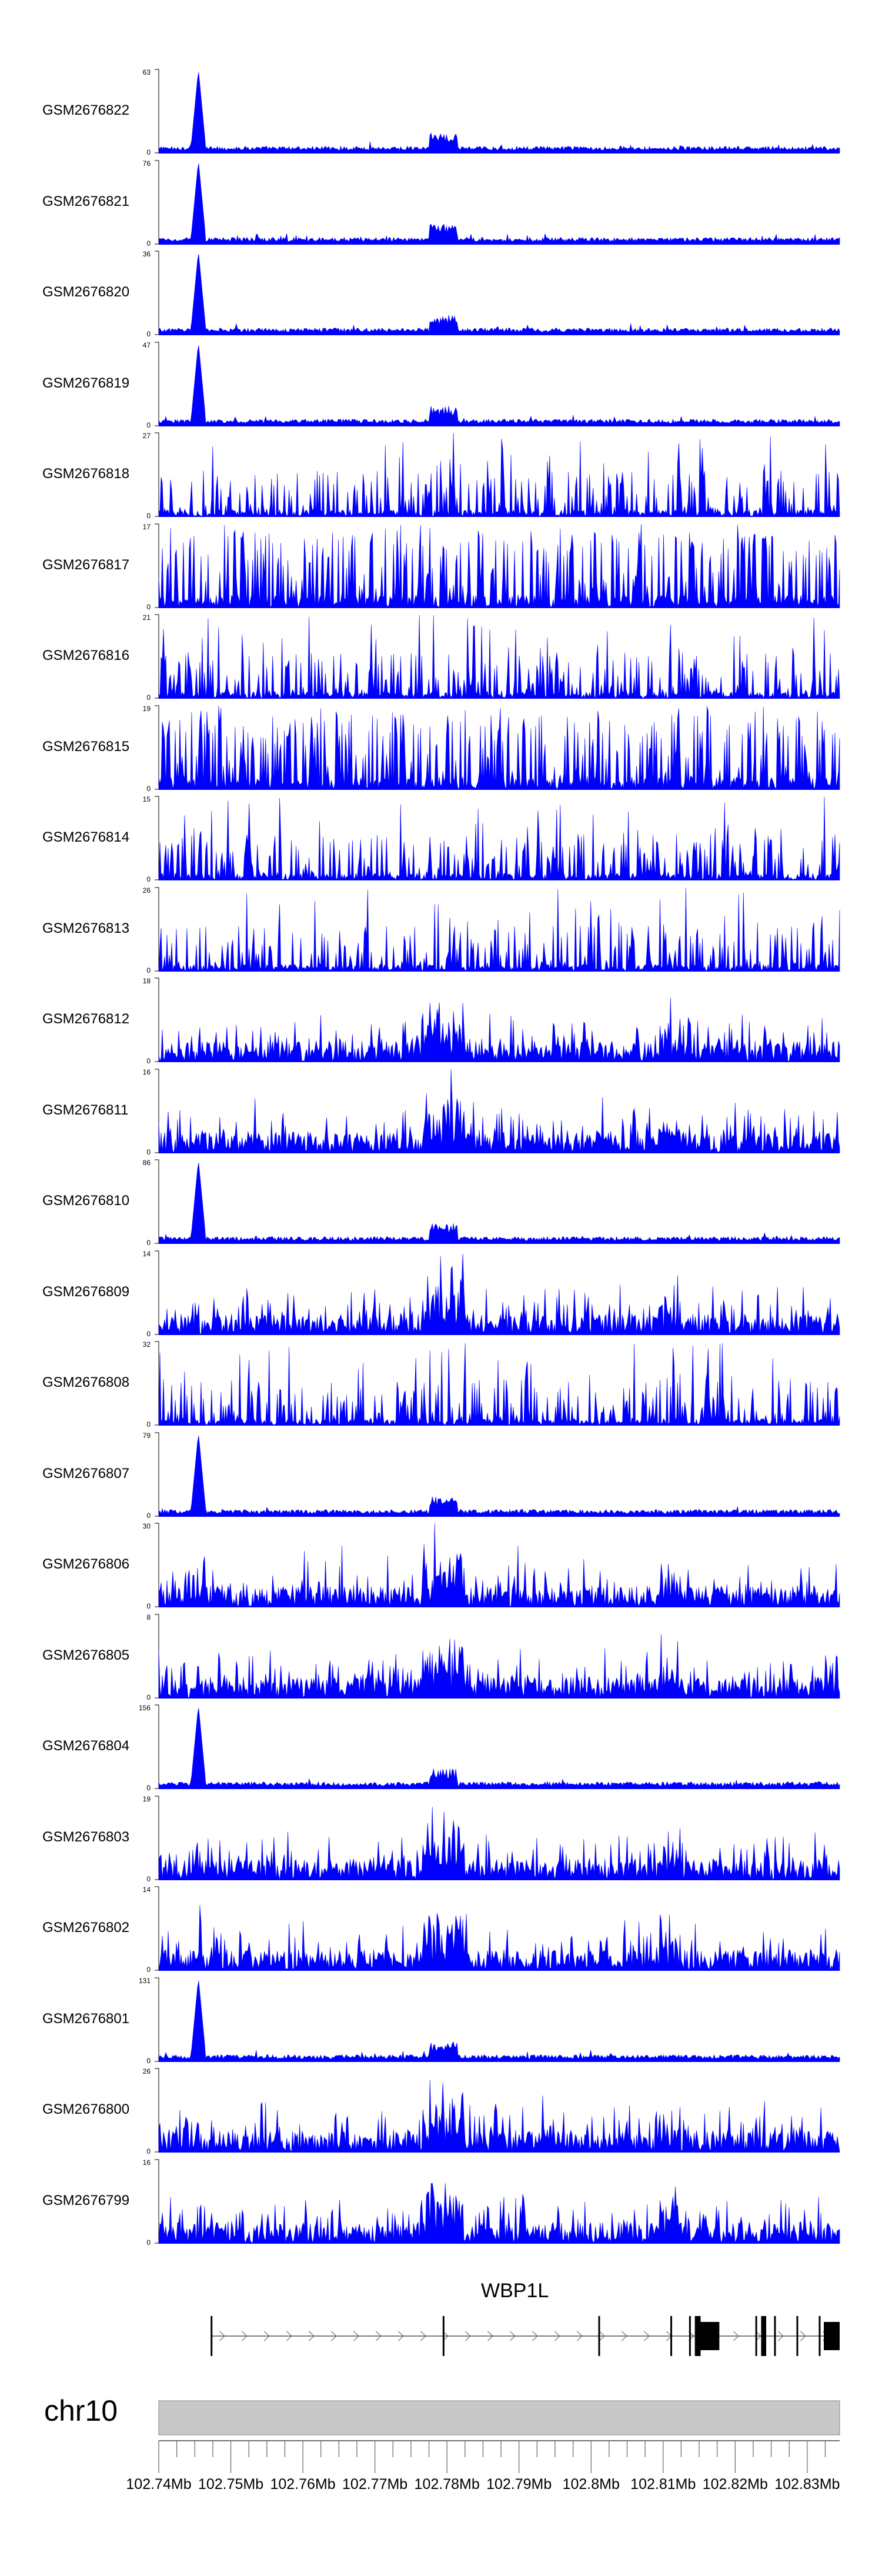 Image resolution: width=882 pixels, height=2576 pixels. I want to click on track-label: GSM2676816, so click(86, 655).